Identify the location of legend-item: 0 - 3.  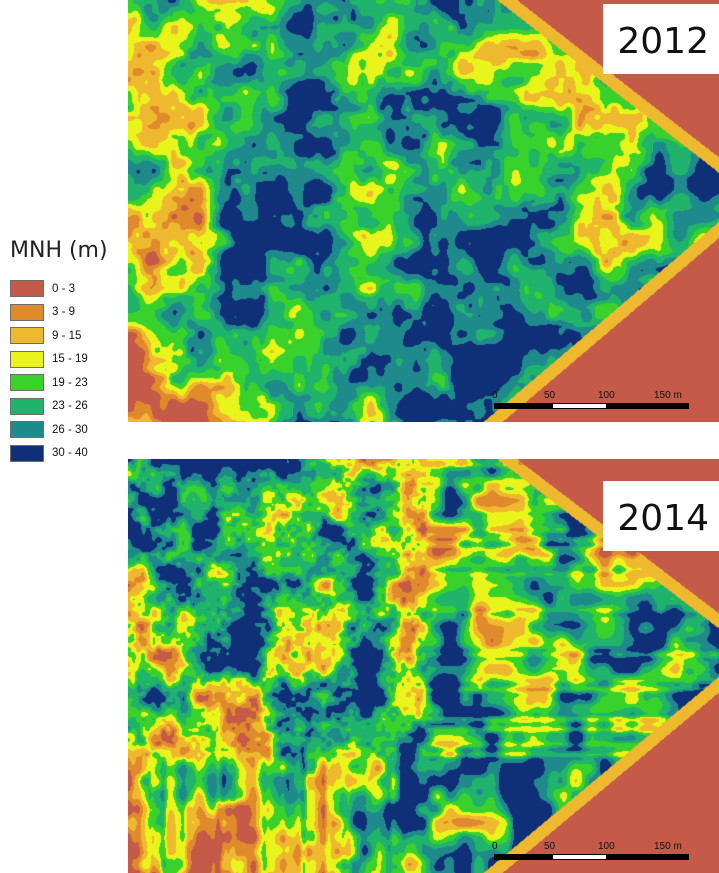
(69, 289).